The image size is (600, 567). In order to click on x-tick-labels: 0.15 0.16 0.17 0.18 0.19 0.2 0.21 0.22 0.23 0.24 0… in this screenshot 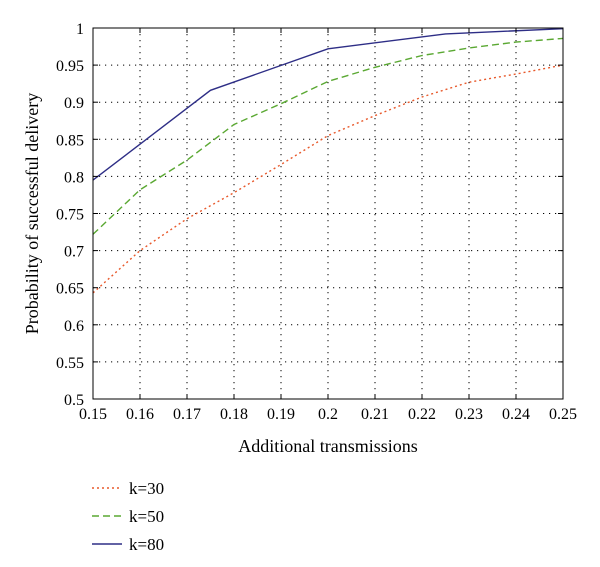, I will do `click(328, 414)`.